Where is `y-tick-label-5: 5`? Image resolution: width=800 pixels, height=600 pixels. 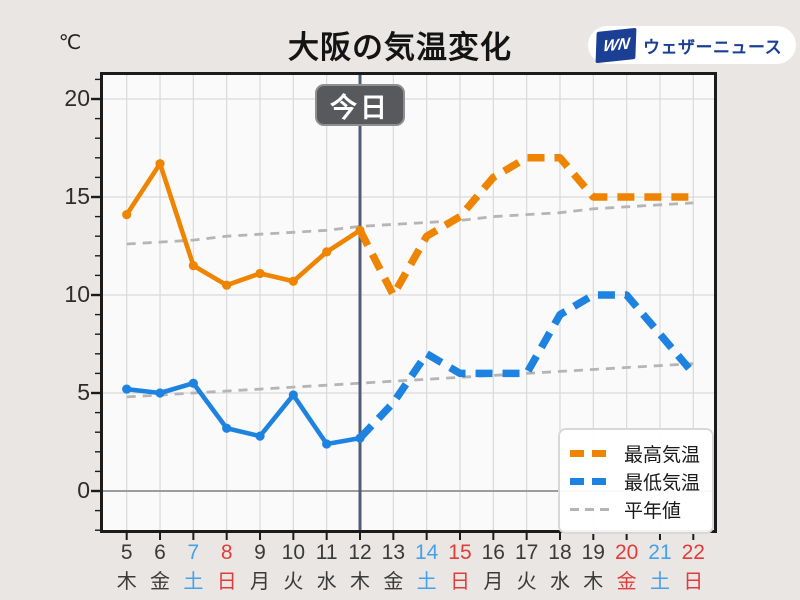 y-tick-label-5: 5 is located at coordinates (83, 392).